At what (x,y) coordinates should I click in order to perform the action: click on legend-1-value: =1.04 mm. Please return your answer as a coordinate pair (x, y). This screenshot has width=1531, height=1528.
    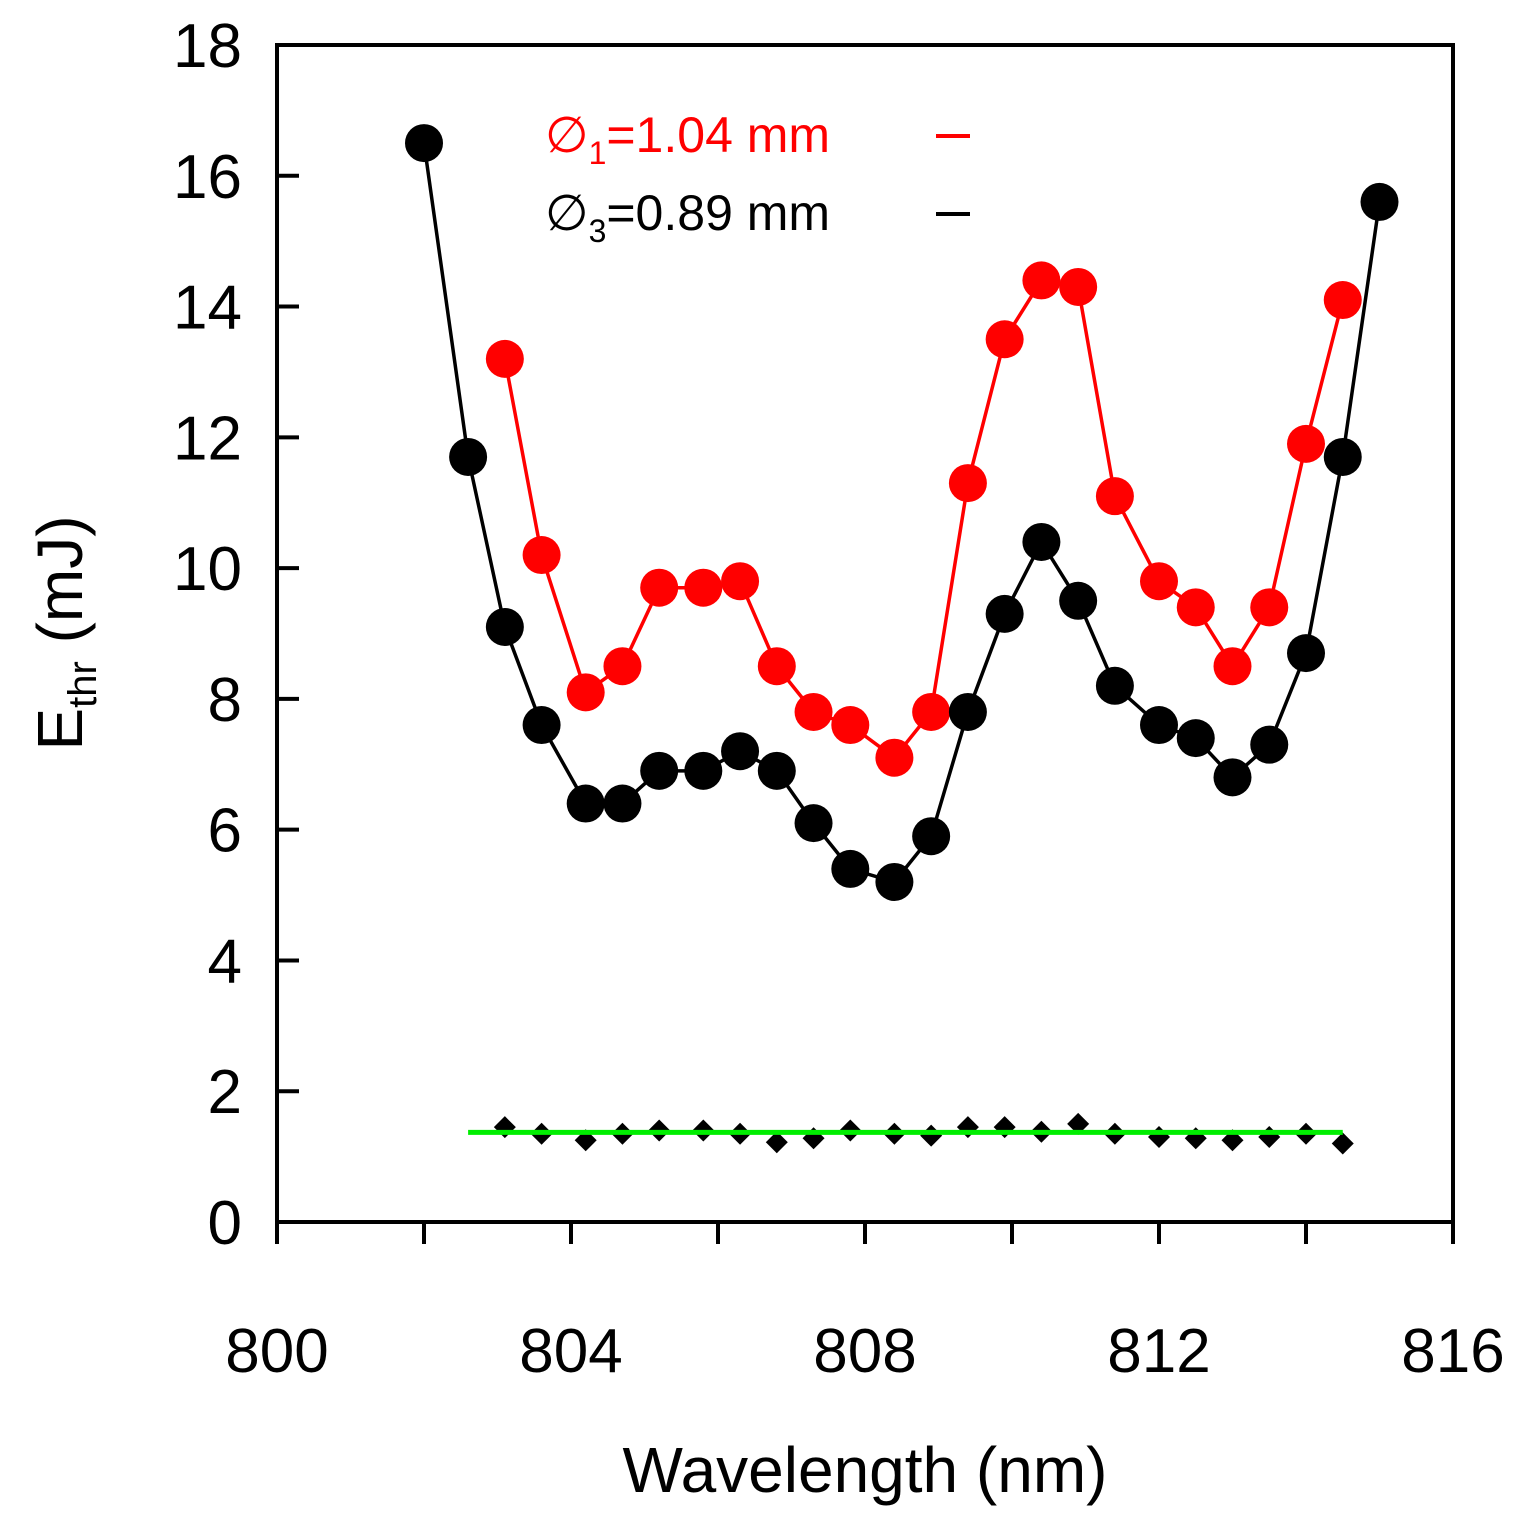
    Looking at the image, I should click on (718, 135).